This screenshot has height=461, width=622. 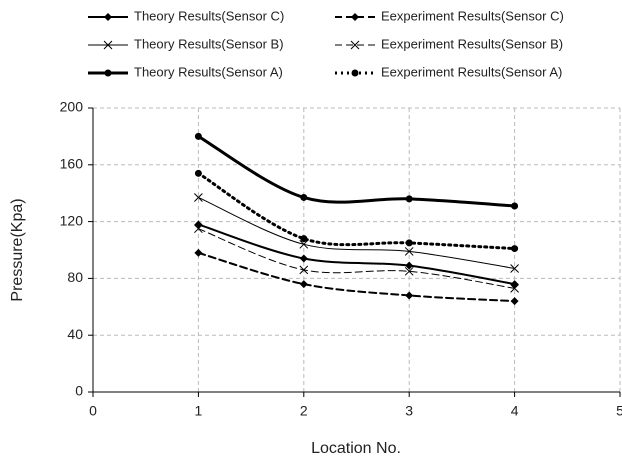 I want to click on y-tick-label: 80, so click(x=75, y=277).